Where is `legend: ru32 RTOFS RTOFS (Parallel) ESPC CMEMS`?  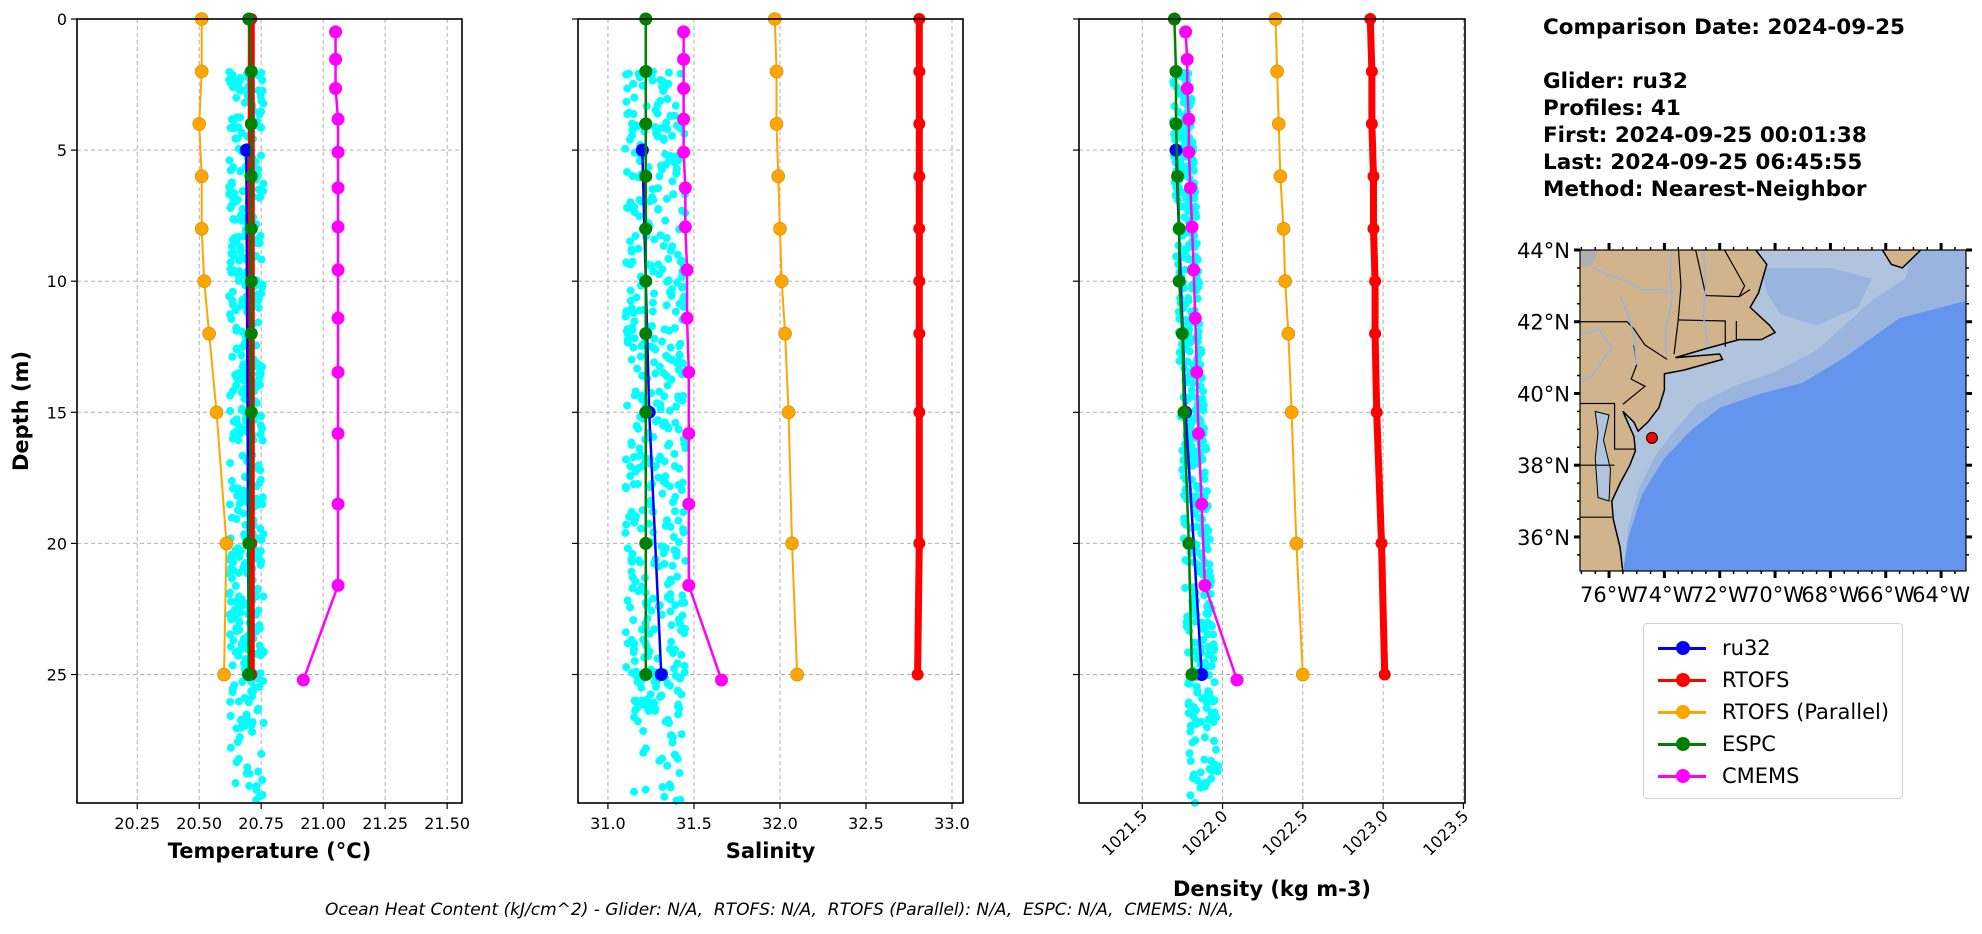
legend: ru32 RTOFS RTOFS (Parallel) ESPC CMEMS is located at coordinates (1773, 711).